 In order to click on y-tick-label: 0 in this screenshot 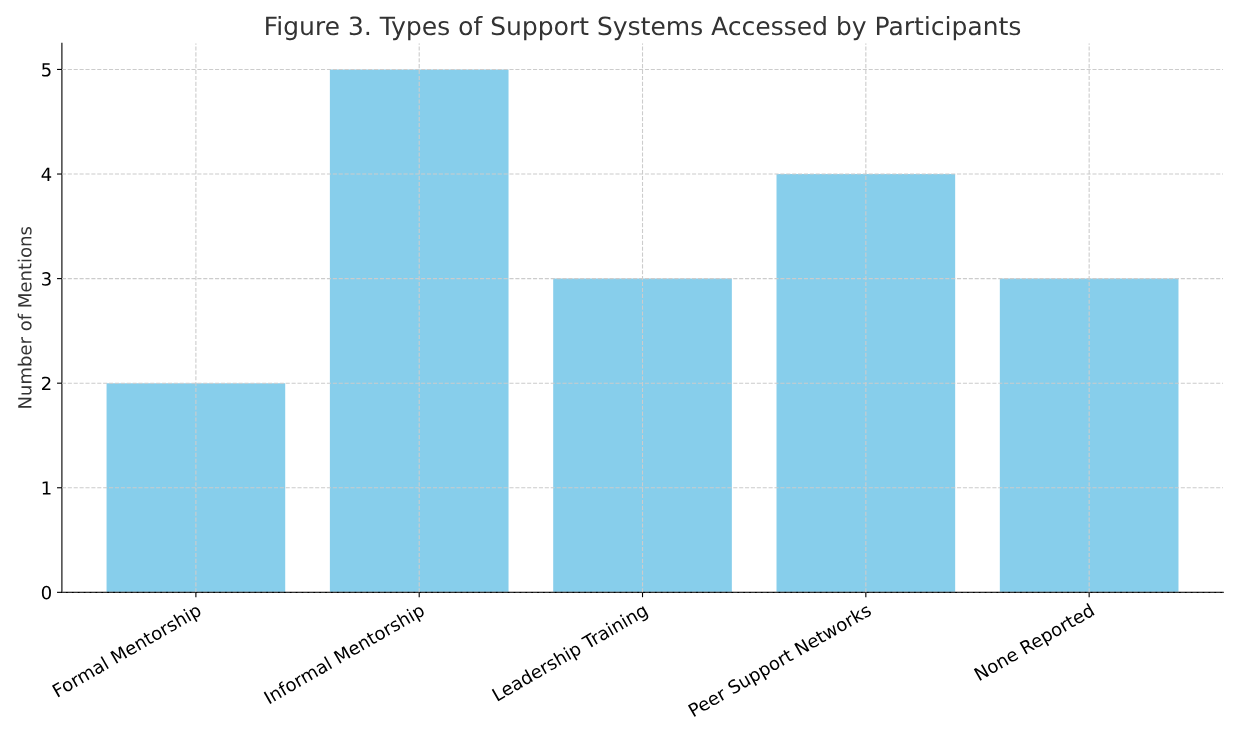, I will do `click(46, 592)`.